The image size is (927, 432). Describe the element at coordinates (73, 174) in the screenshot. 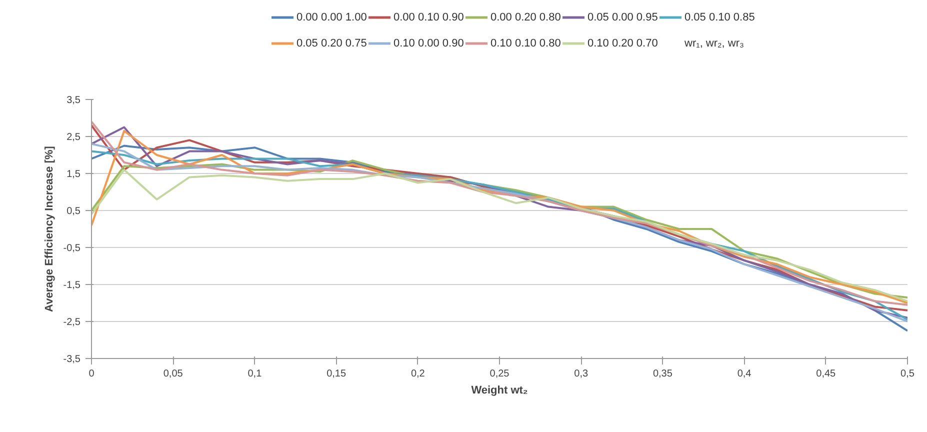

I see `y-tick-label: 1,5` at that location.